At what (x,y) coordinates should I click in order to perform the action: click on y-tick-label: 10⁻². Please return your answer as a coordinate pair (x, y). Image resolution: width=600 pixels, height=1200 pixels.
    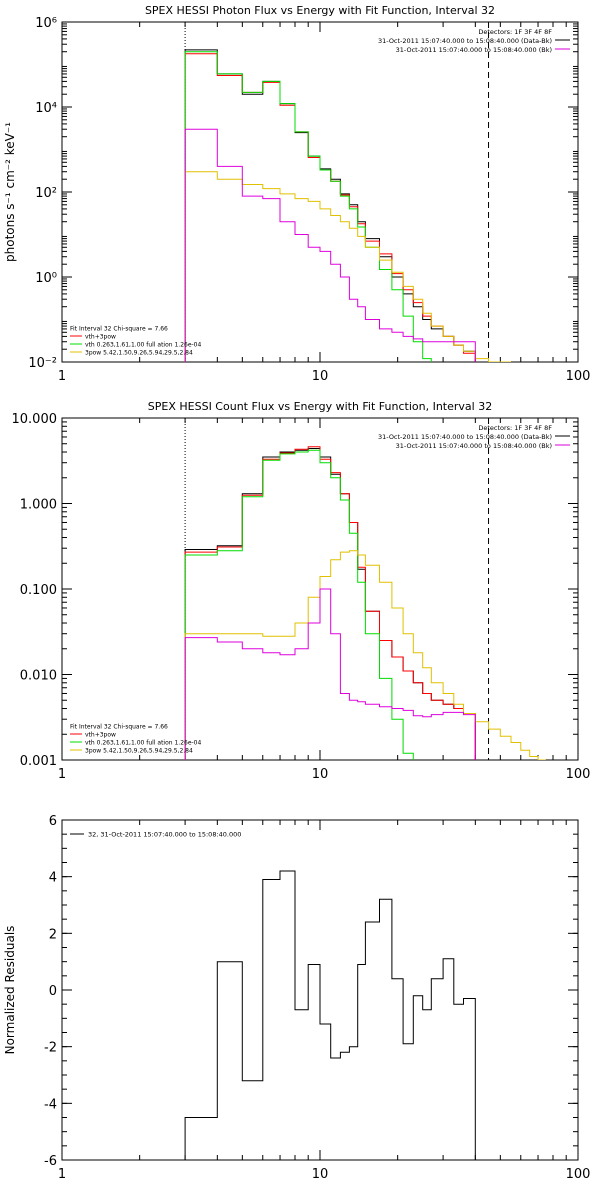
    Looking at the image, I should click on (42, 363).